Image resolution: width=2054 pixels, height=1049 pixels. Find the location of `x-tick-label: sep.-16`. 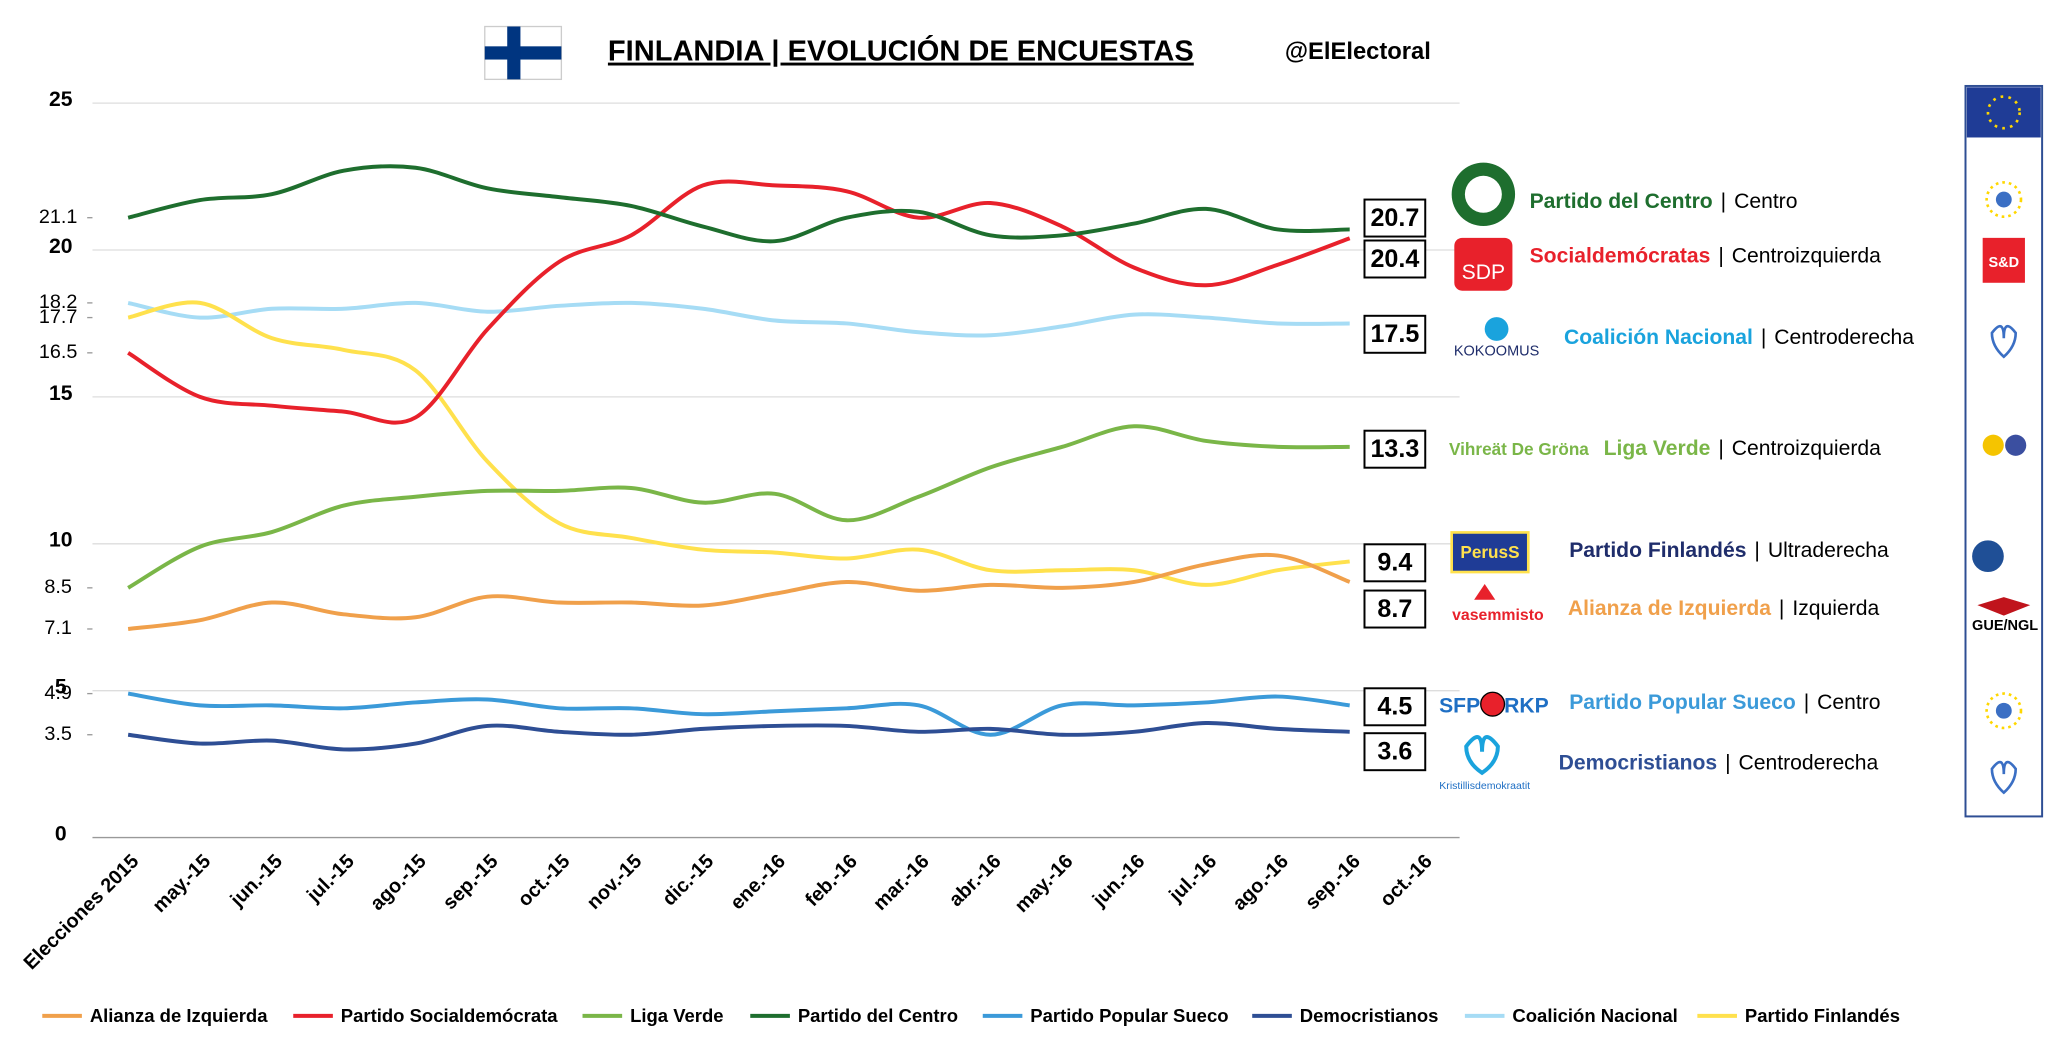

x-tick-label: sep.-16 is located at coordinates (1333, 882).